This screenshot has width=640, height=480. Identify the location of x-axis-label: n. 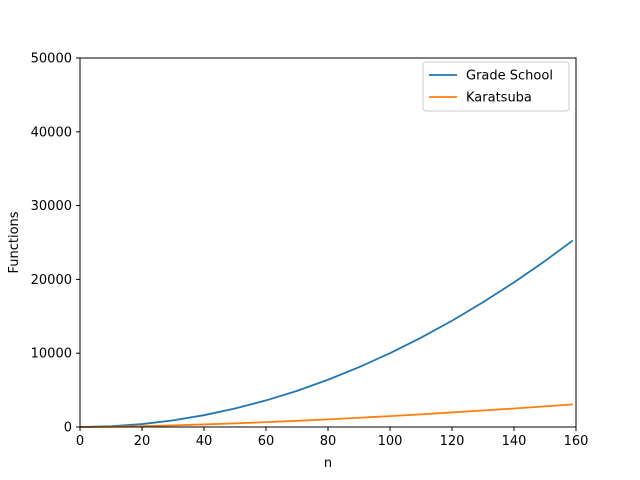
(328, 463).